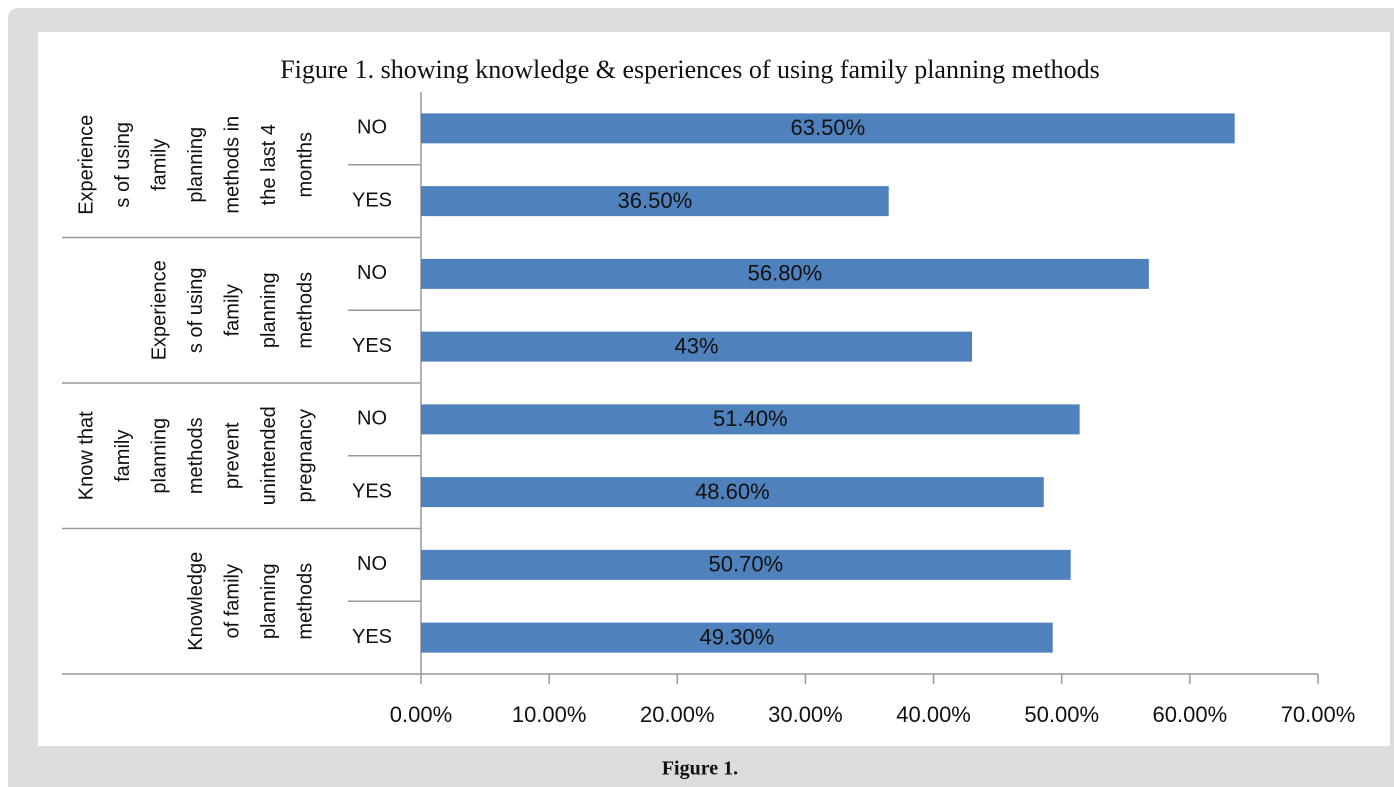 The width and height of the screenshot is (1394, 787). What do you see at coordinates (549, 714) in the screenshot?
I see `x-tick-label: 10.00%` at bounding box center [549, 714].